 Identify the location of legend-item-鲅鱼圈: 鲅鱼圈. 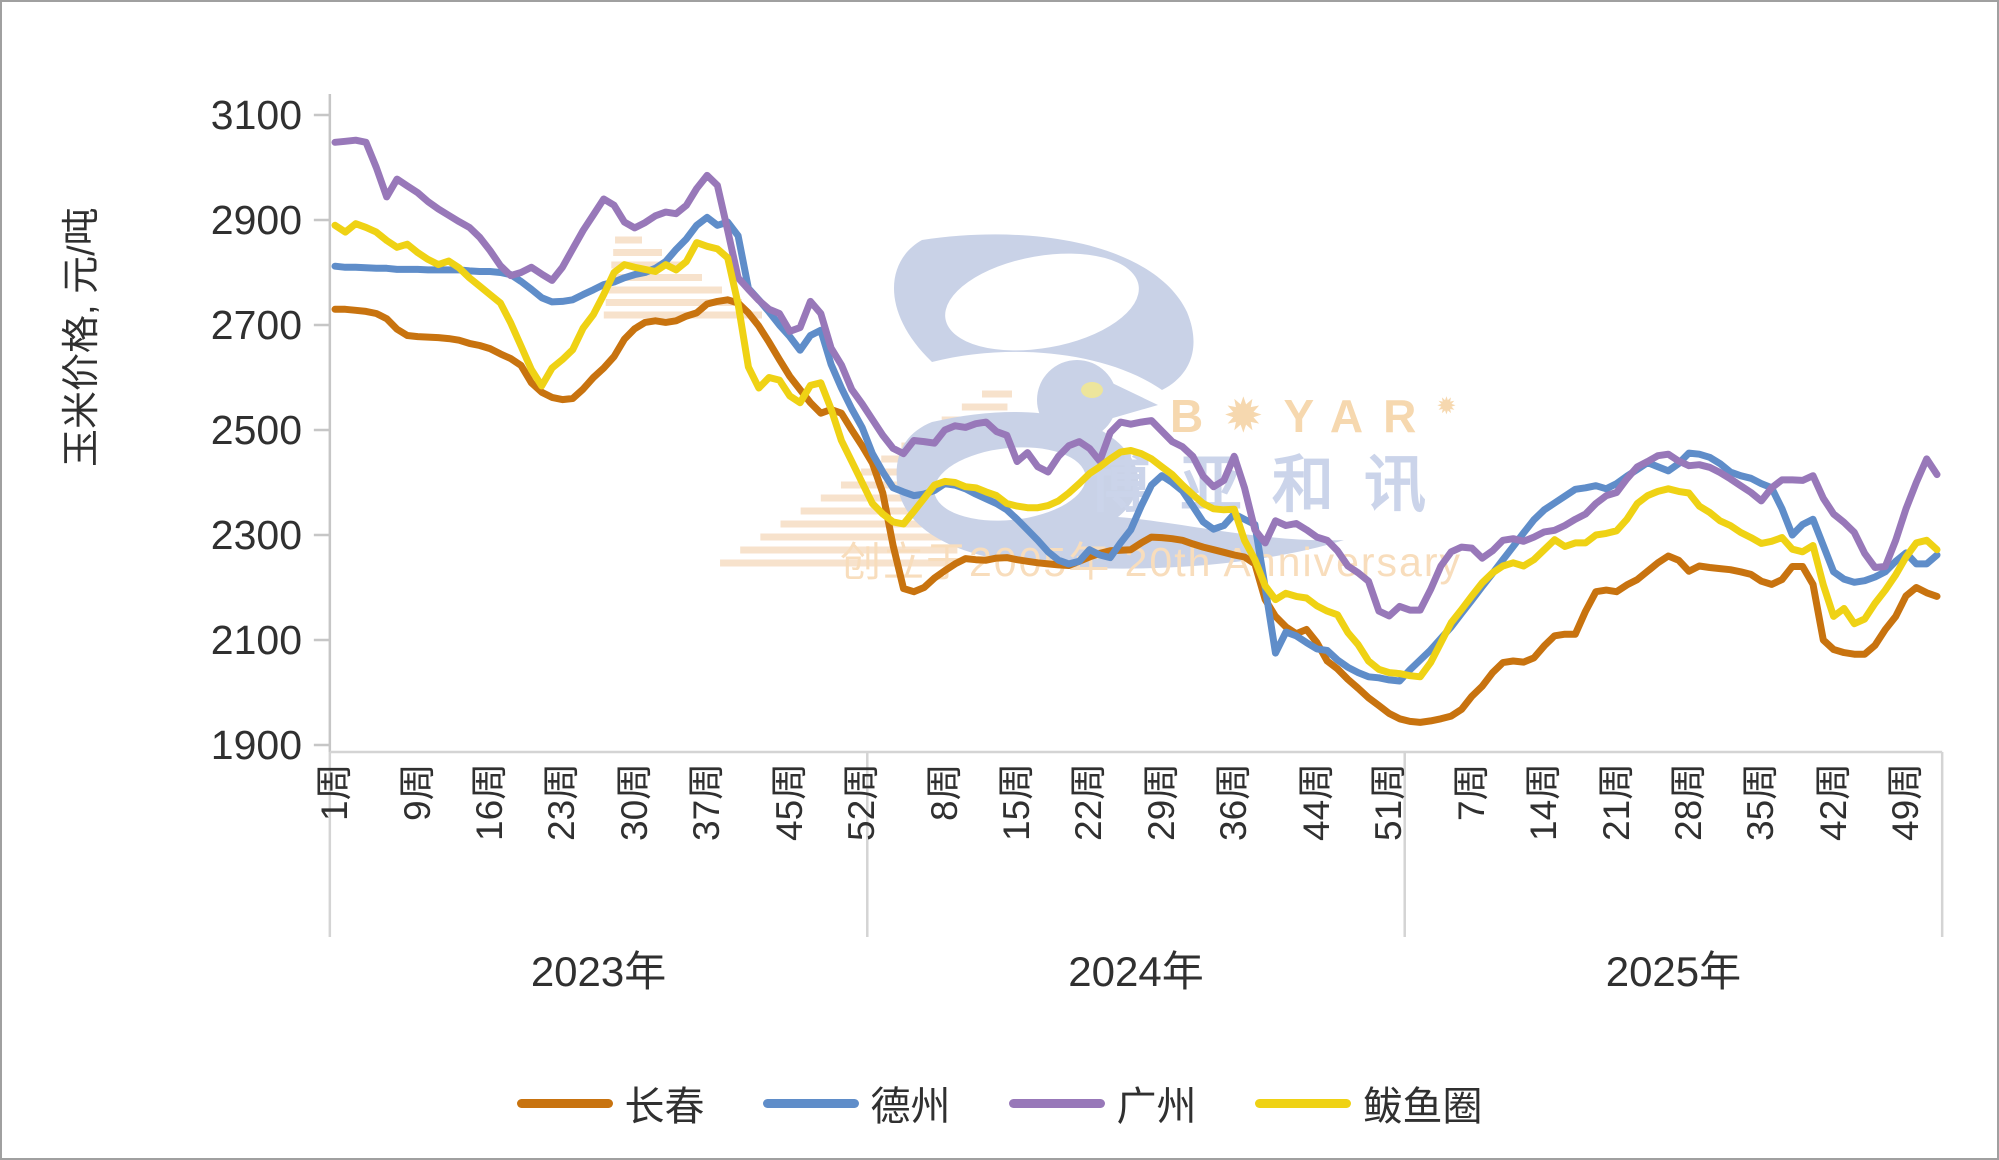
(1368, 1103).